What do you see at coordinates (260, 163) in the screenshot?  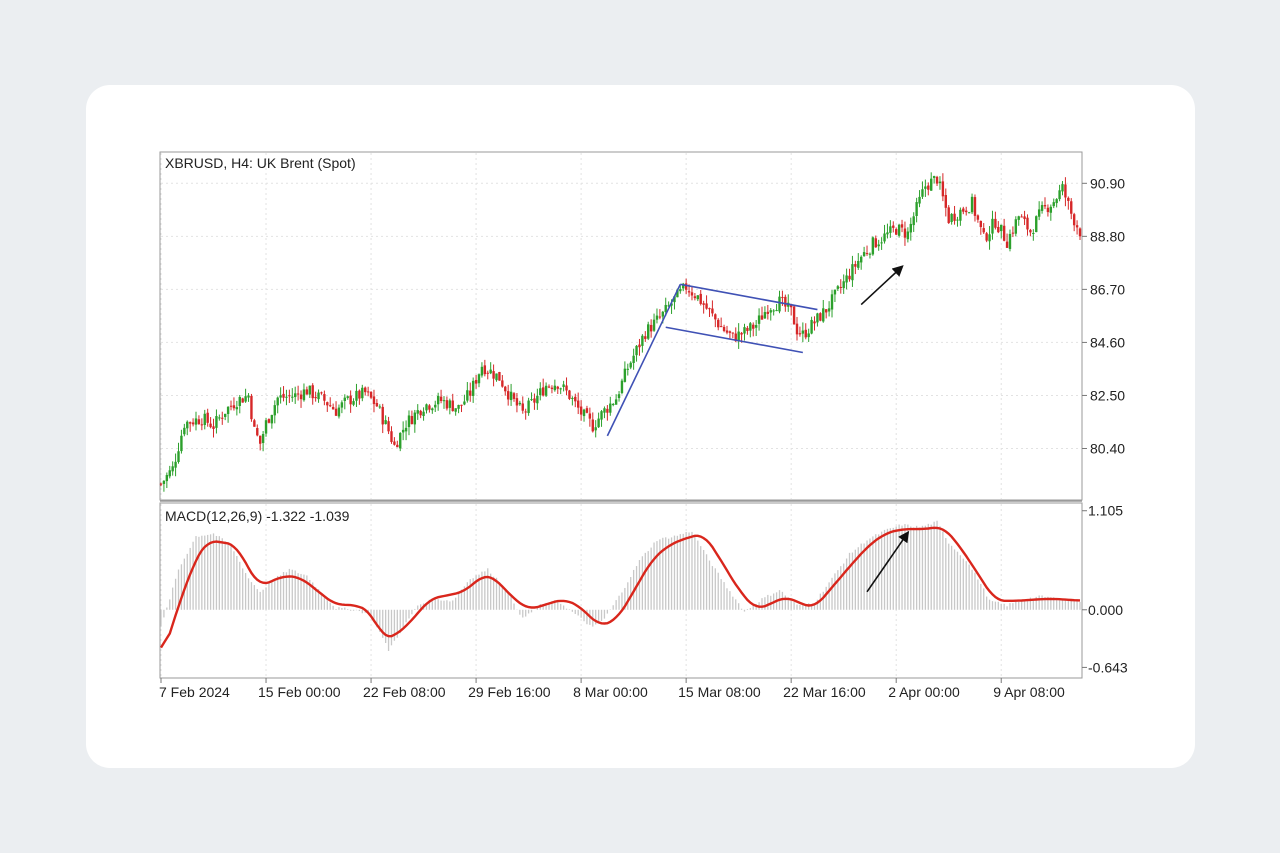 I see `price-chart-title: XBRUSD, H4: UK Brent (Spot)` at bounding box center [260, 163].